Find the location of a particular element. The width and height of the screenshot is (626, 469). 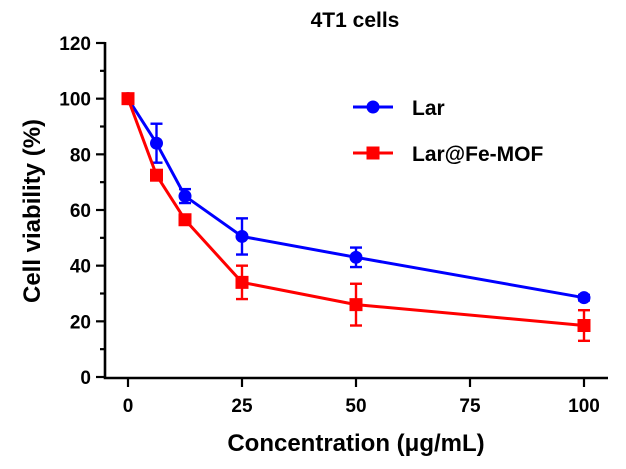

x-ticks: 0 25 50 75 100 is located at coordinates (361, 397).